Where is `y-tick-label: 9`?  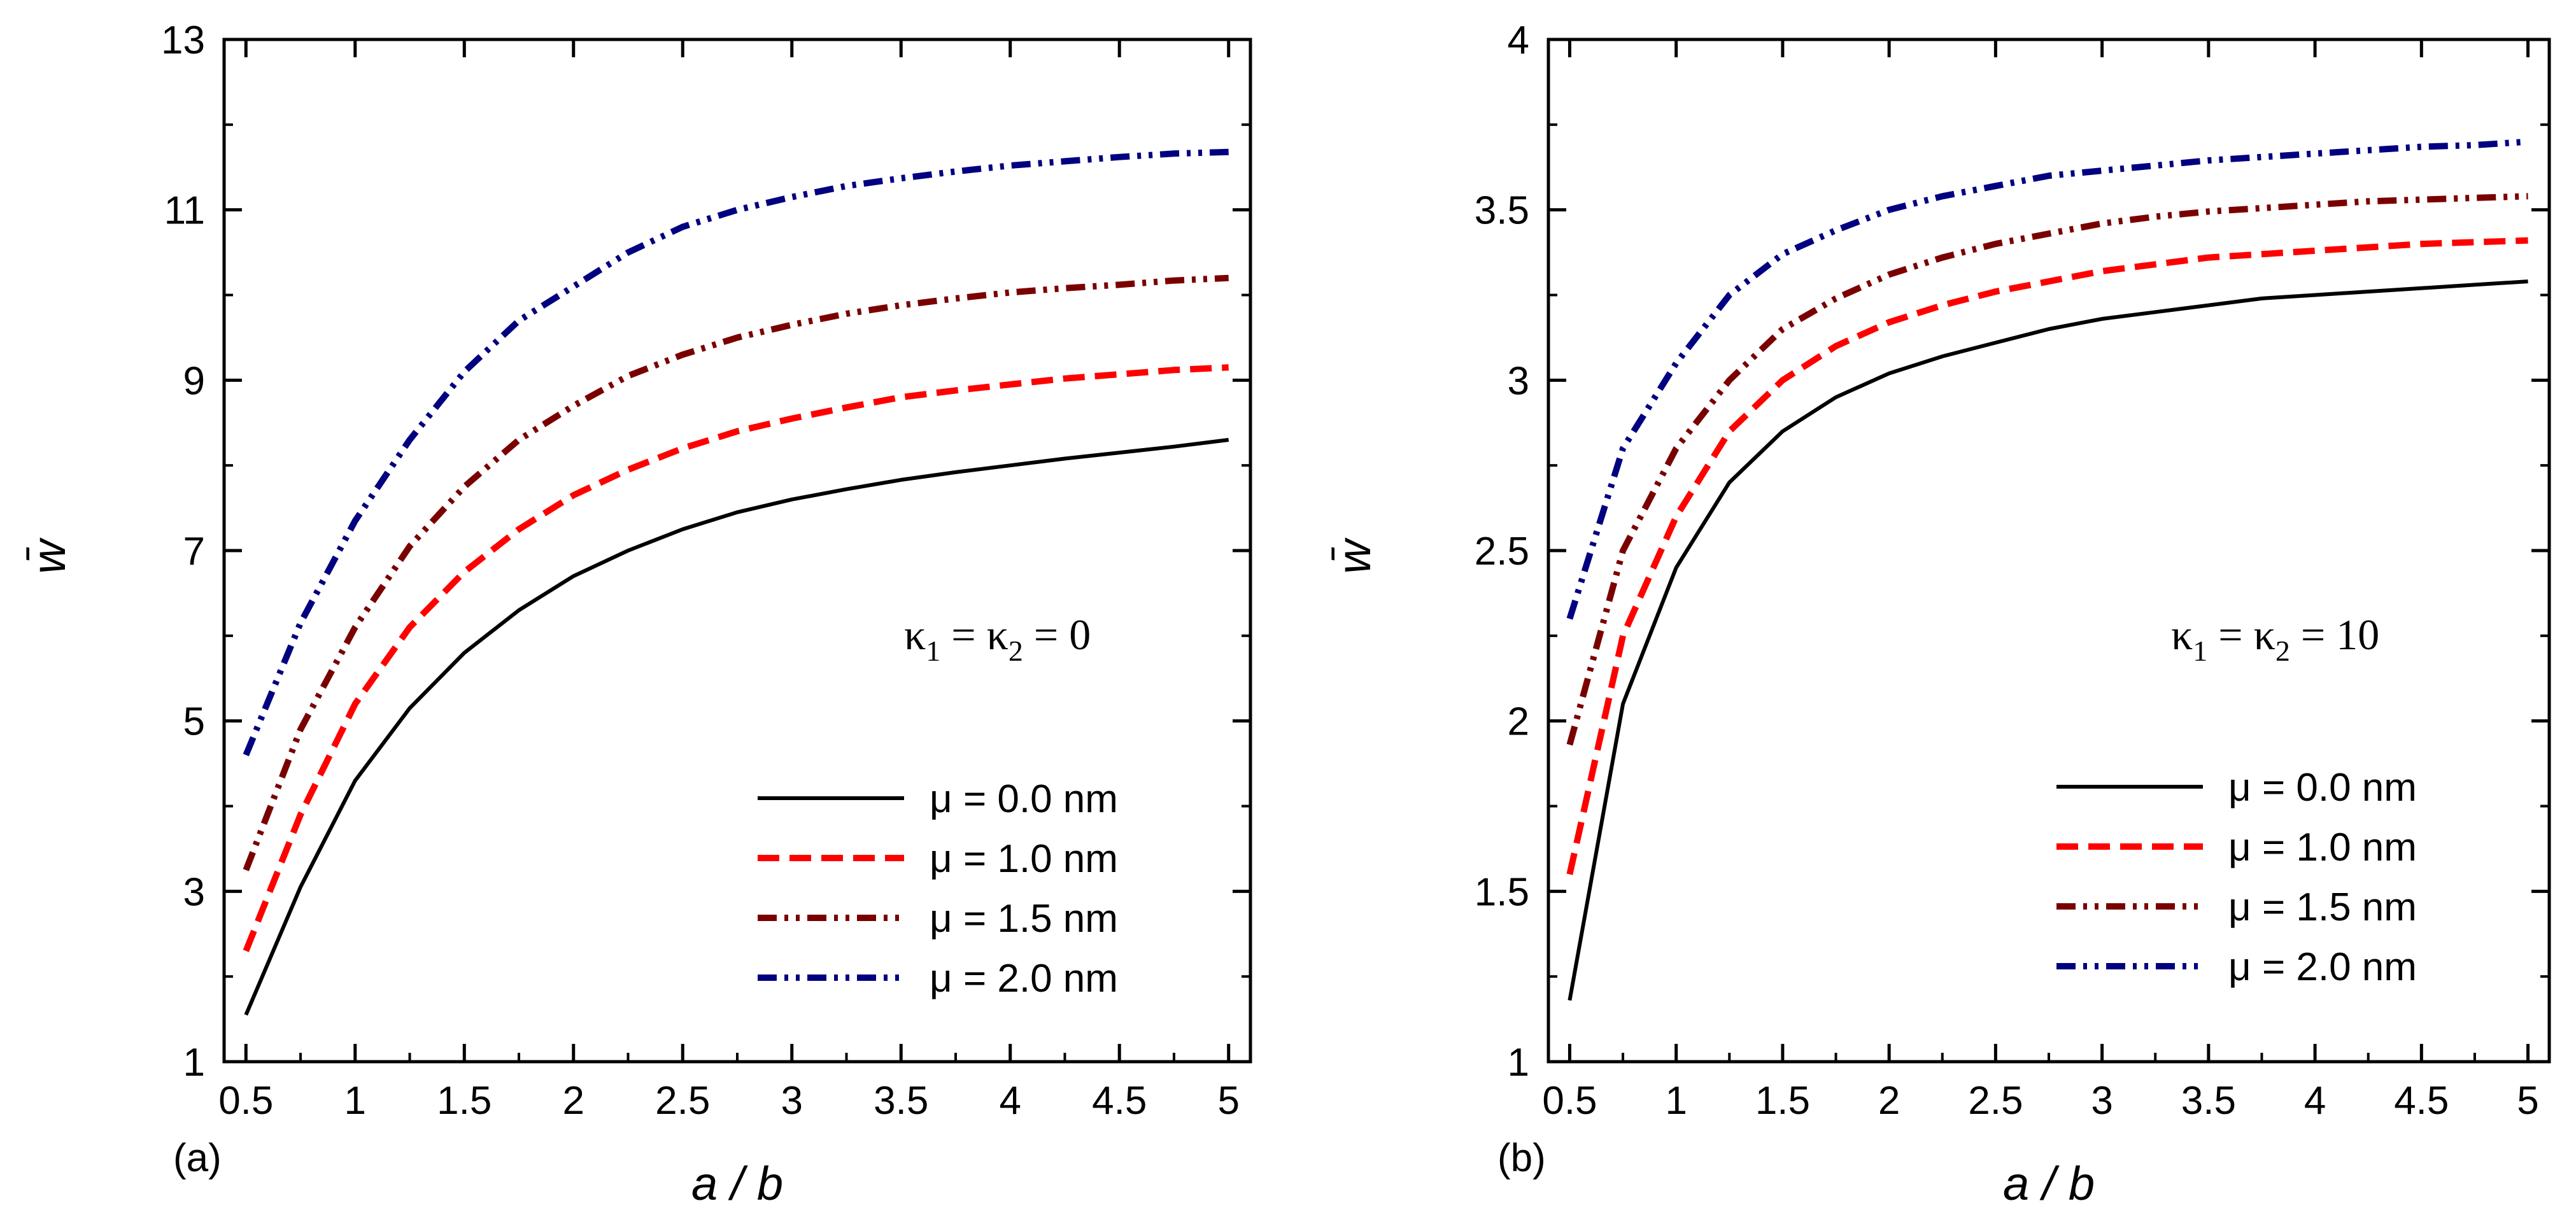 y-tick-label: 9 is located at coordinates (194, 381).